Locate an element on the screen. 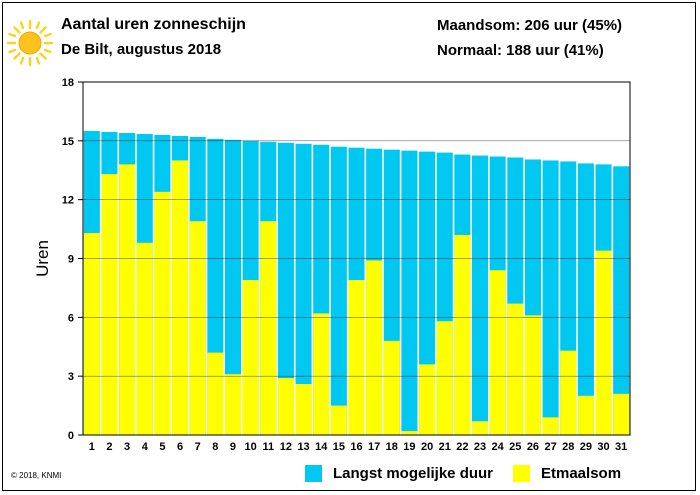 Image resolution: width=700 pixels, height=495 pixels. legend-swatch-daily-sum is located at coordinates (521, 473).